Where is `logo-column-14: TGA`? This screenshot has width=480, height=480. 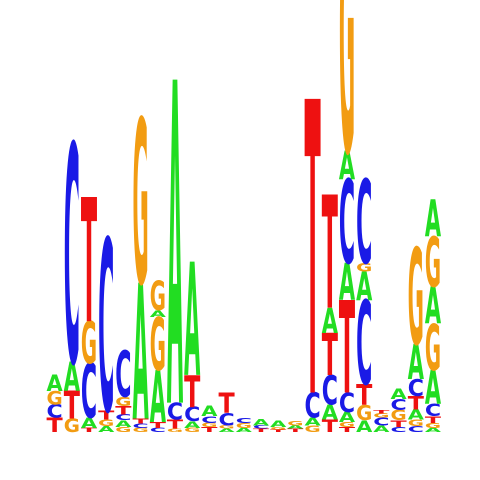 logo-column-14: TGA is located at coordinates (278, 425).